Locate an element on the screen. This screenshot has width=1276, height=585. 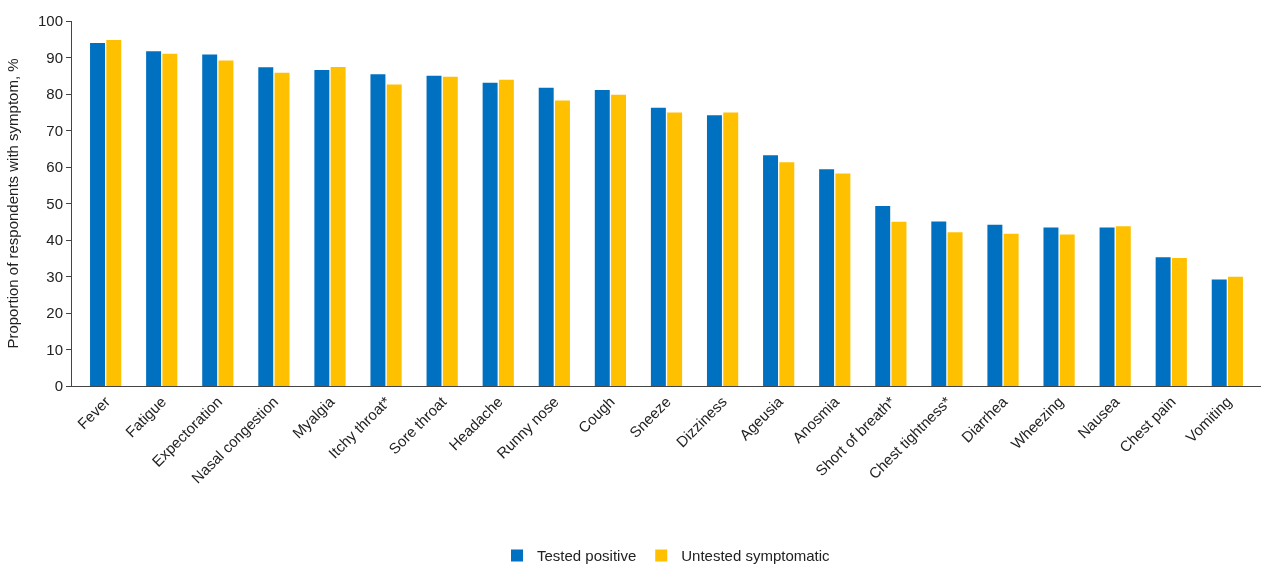
y-tick-label: 100 is located at coordinates (50, 21).